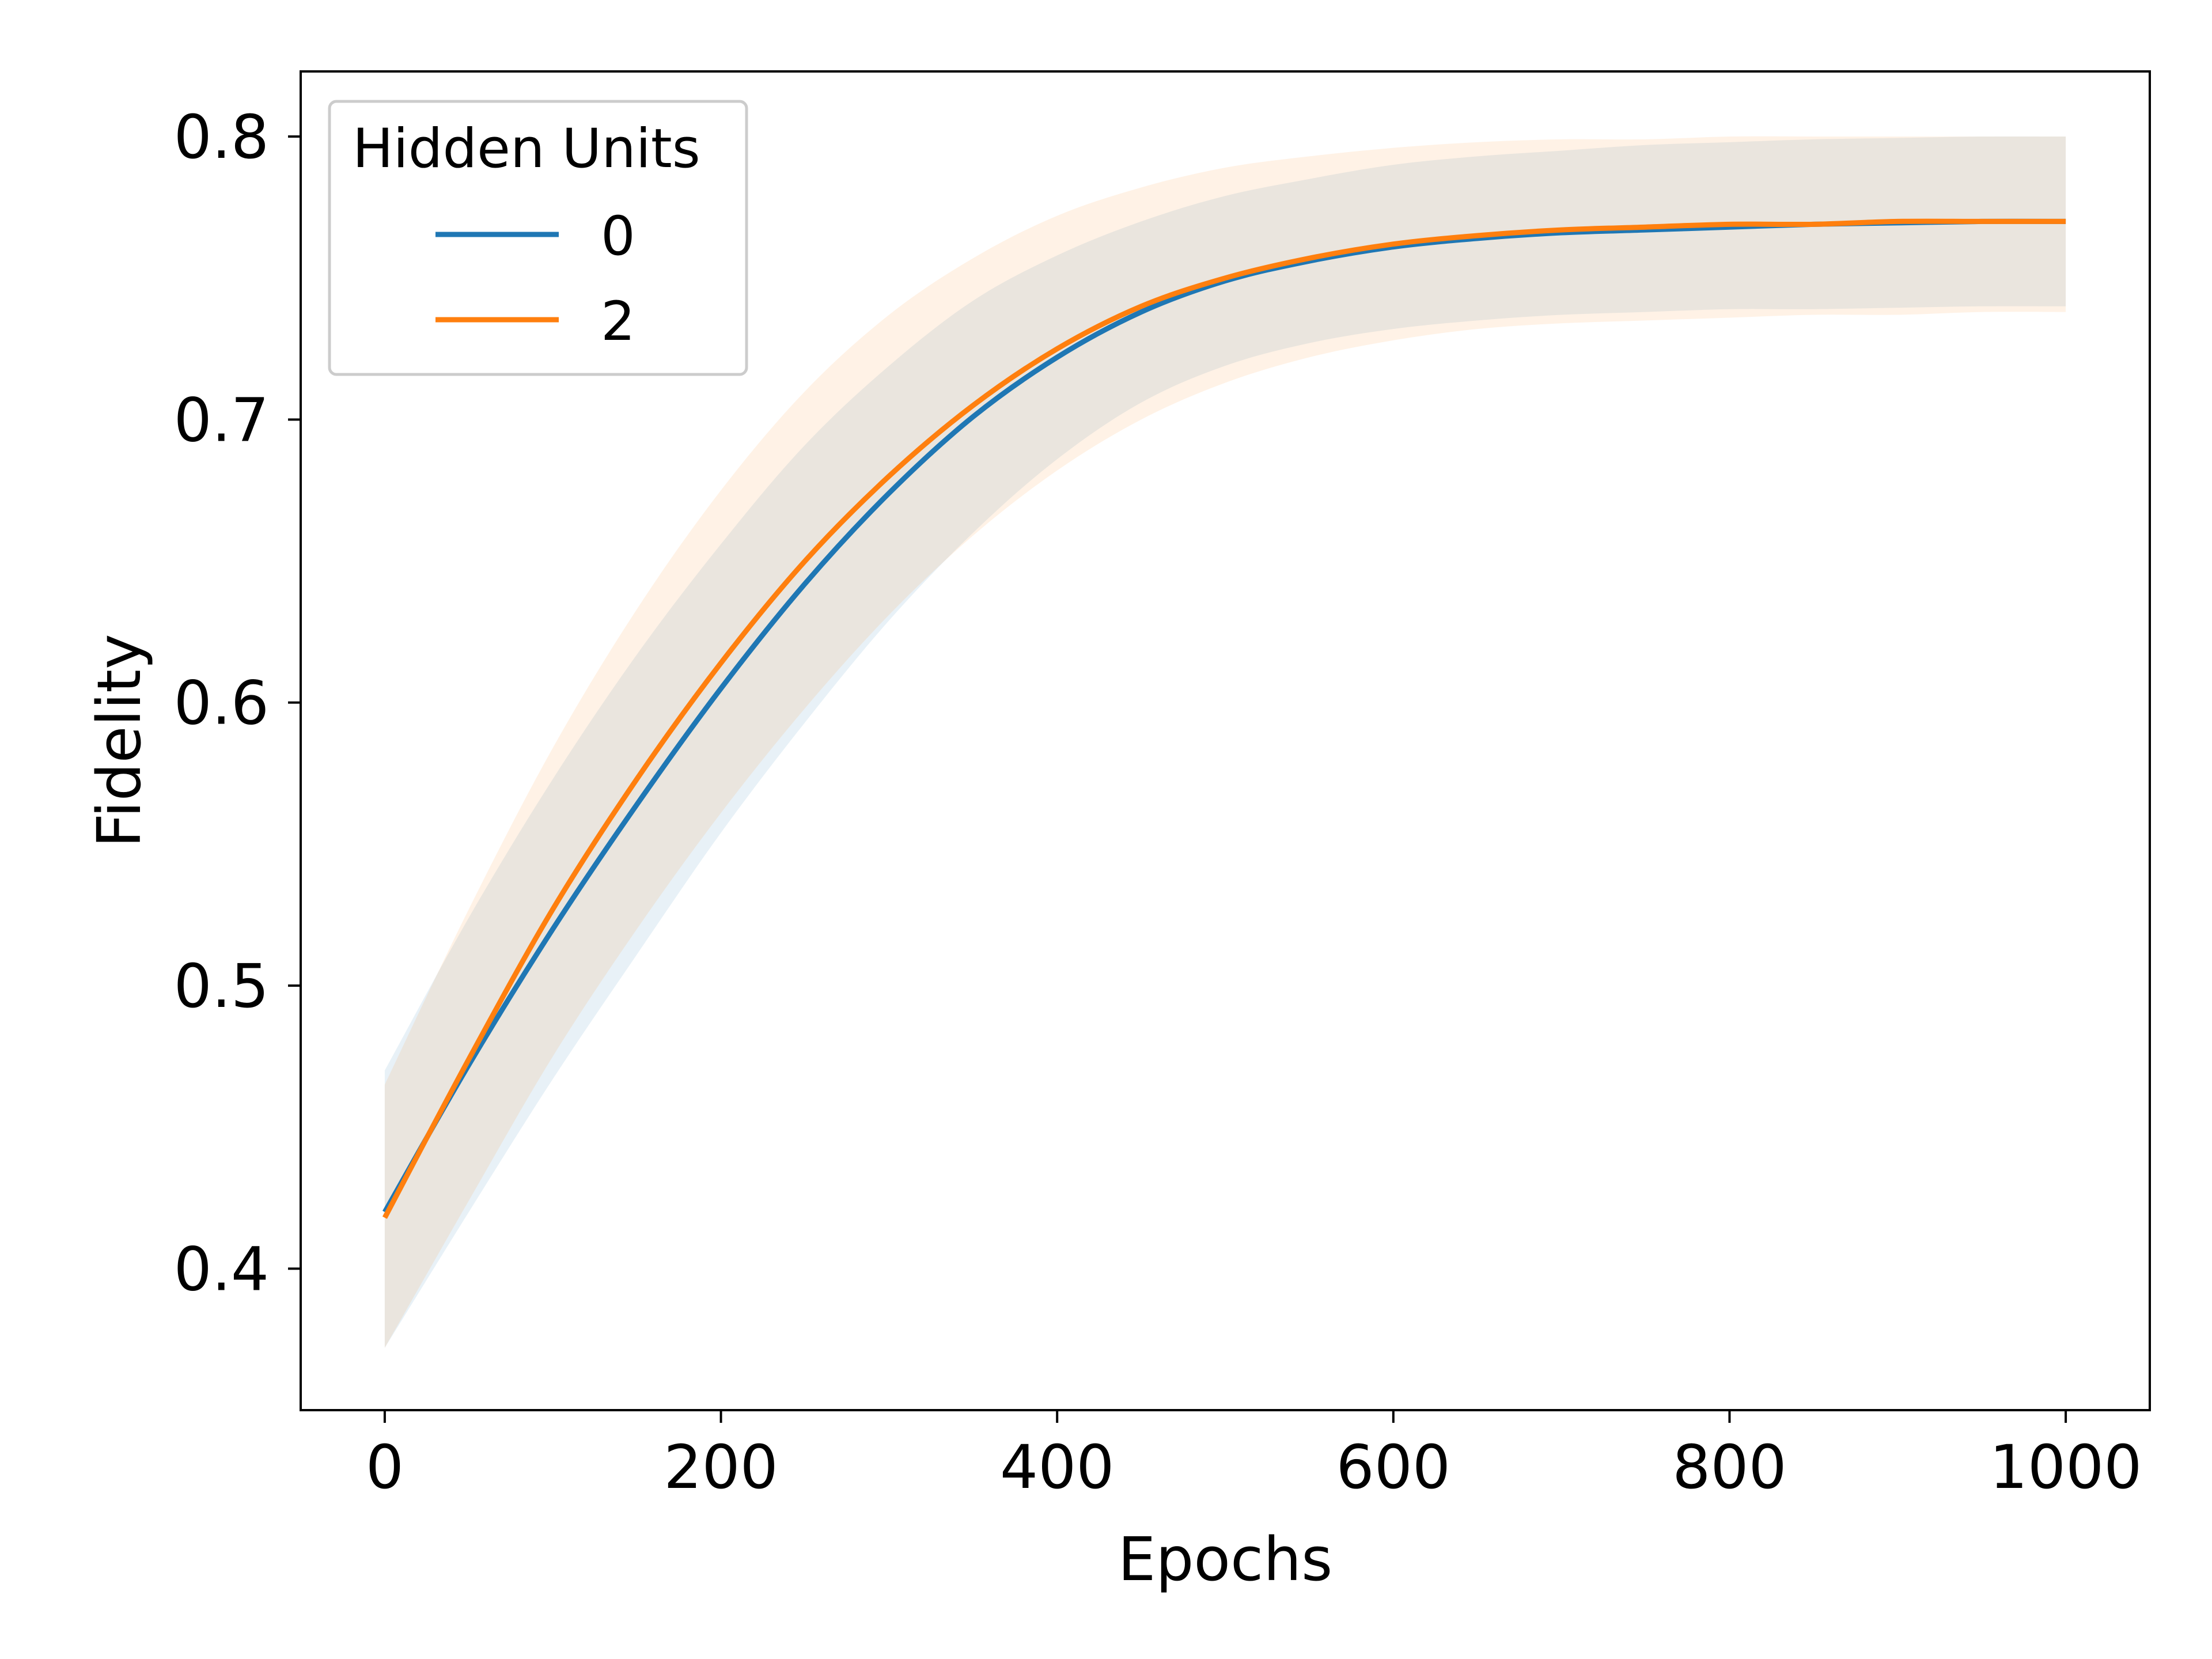 The width and height of the screenshot is (2212, 1659). Describe the element at coordinates (221, 703) in the screenshot. I see `y-tick-label: 0.6` at that location.